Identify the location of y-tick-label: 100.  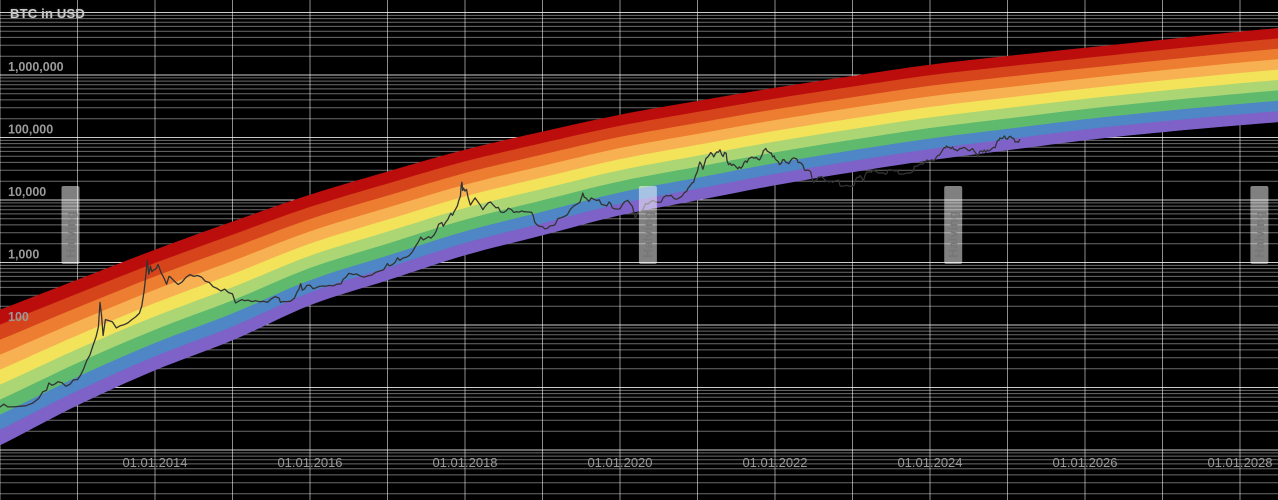
(18, 317).